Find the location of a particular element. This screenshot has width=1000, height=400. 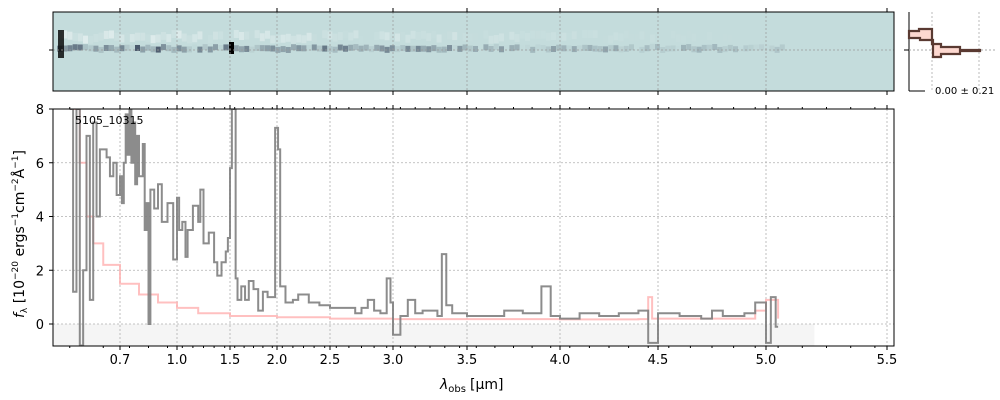

x-tick-label: 2.5 is located at coordinates (330, 360).